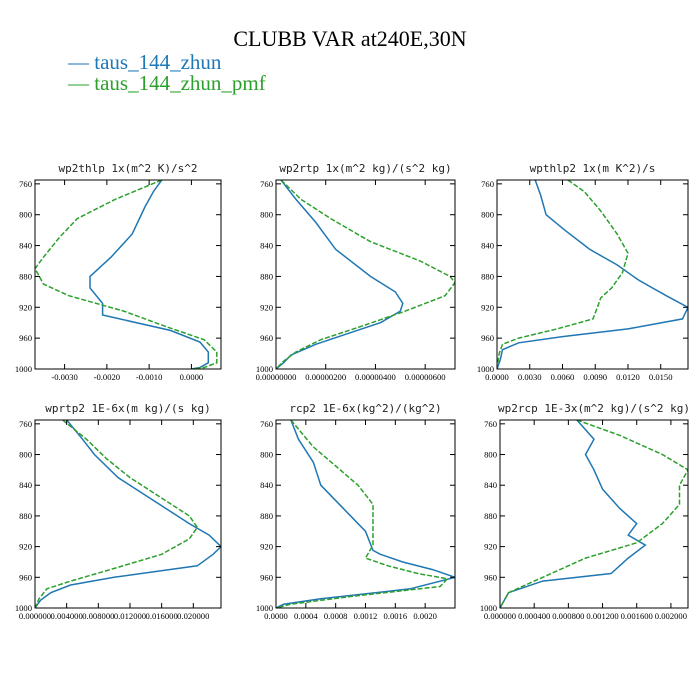  What do you see at coordinates (64, 377) in the screenshot?
I see `x-tick-label: -0.0030` at bounding box center [64, 377].